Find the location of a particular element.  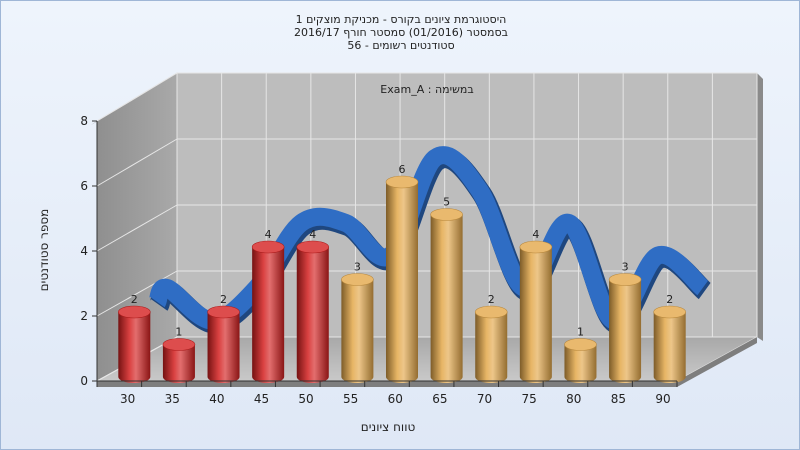

data-label-90: 2 is located at coordinates (669, 299).